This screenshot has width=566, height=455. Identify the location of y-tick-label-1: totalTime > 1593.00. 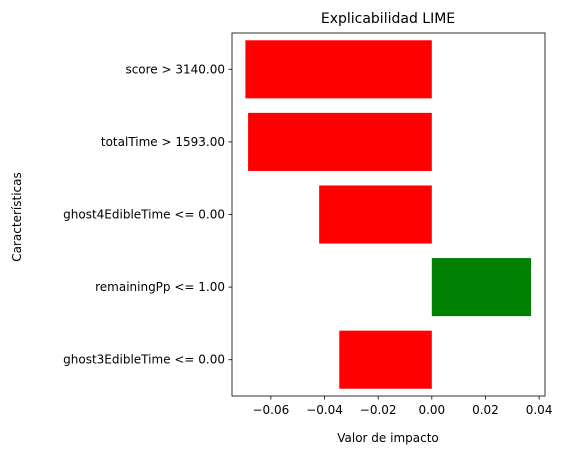
(163, 142).